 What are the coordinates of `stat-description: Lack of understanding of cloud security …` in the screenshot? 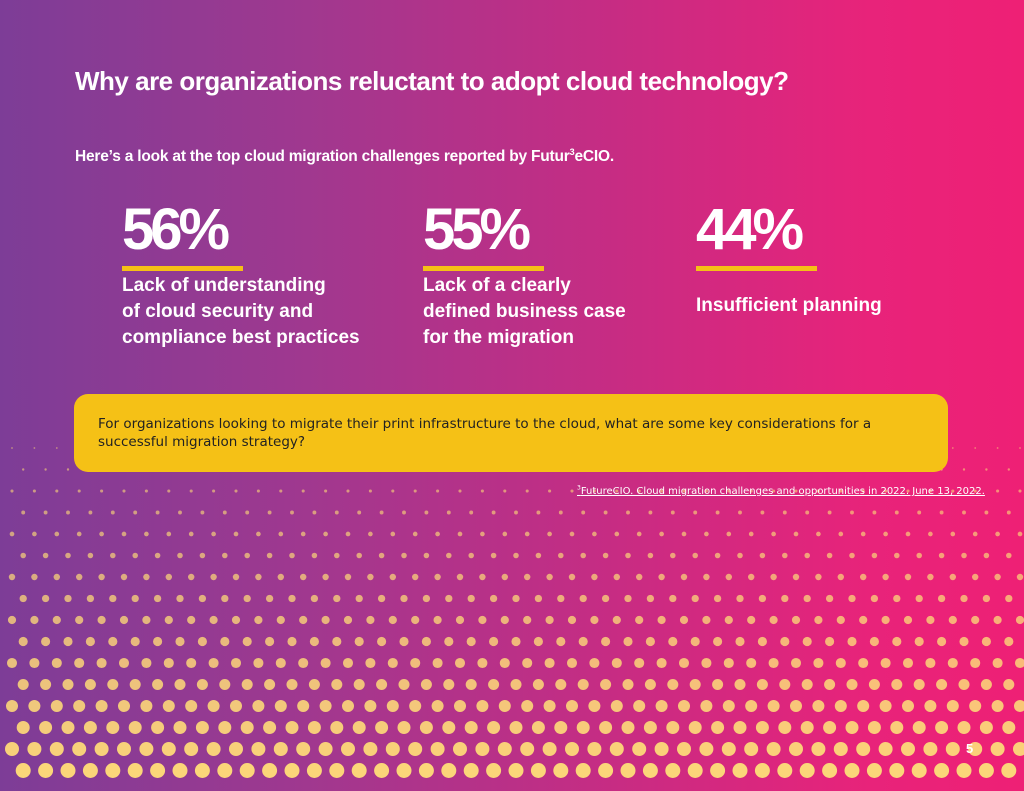 It's located at (241, 311).